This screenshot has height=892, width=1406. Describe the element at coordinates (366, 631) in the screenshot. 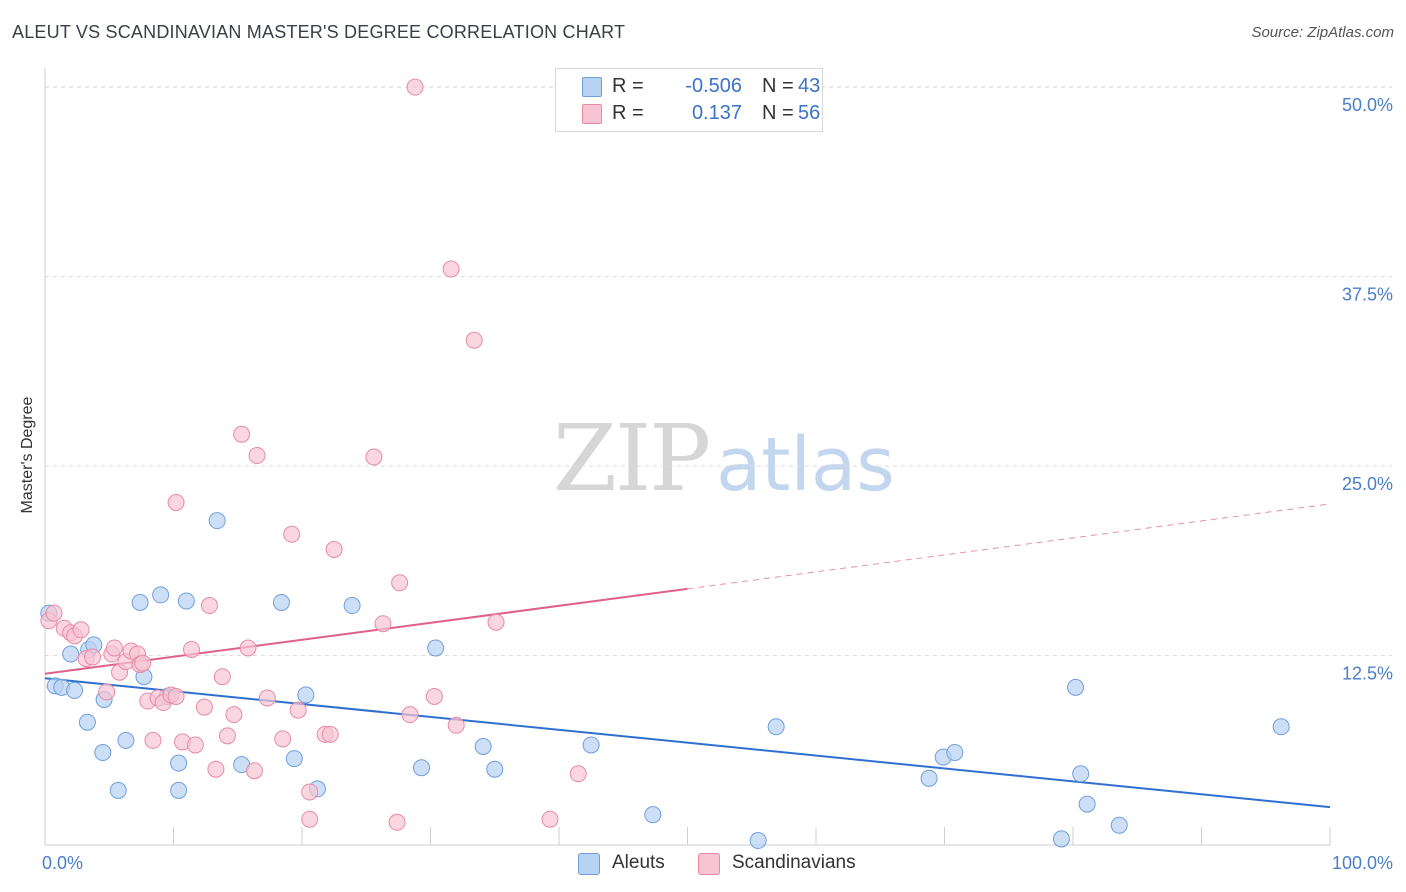

I see `scandinavian-trend-line` at that location.